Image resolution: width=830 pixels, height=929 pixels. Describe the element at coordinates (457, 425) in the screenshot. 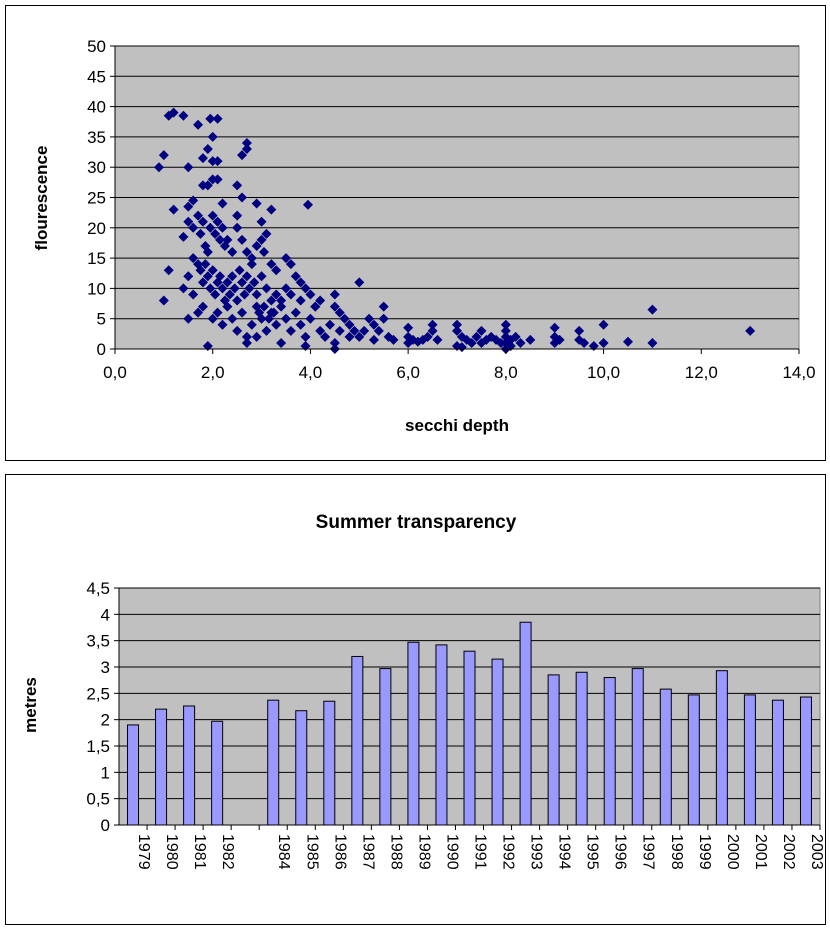

I see `x-axis-title: secchi depth` at that location.